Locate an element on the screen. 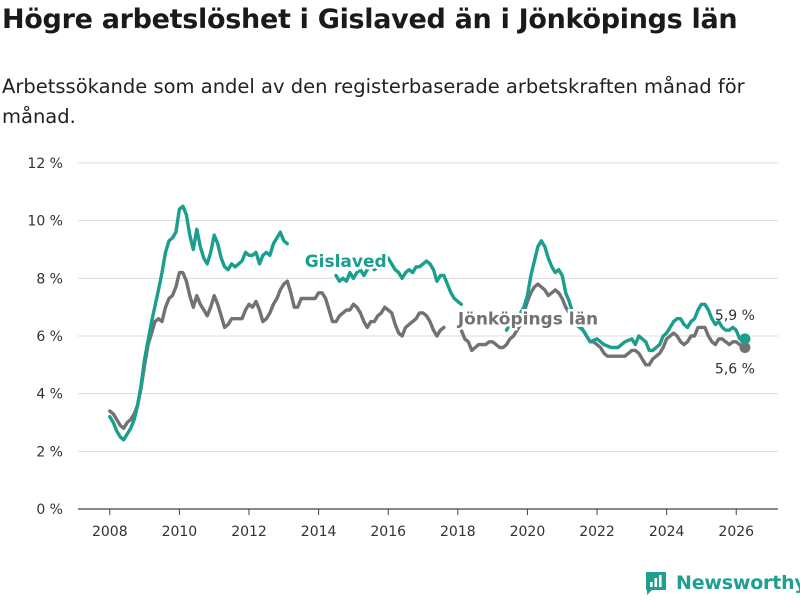 The image size is (800, 600). y-tick-label: 4 % is located at coordinates (49, 395).